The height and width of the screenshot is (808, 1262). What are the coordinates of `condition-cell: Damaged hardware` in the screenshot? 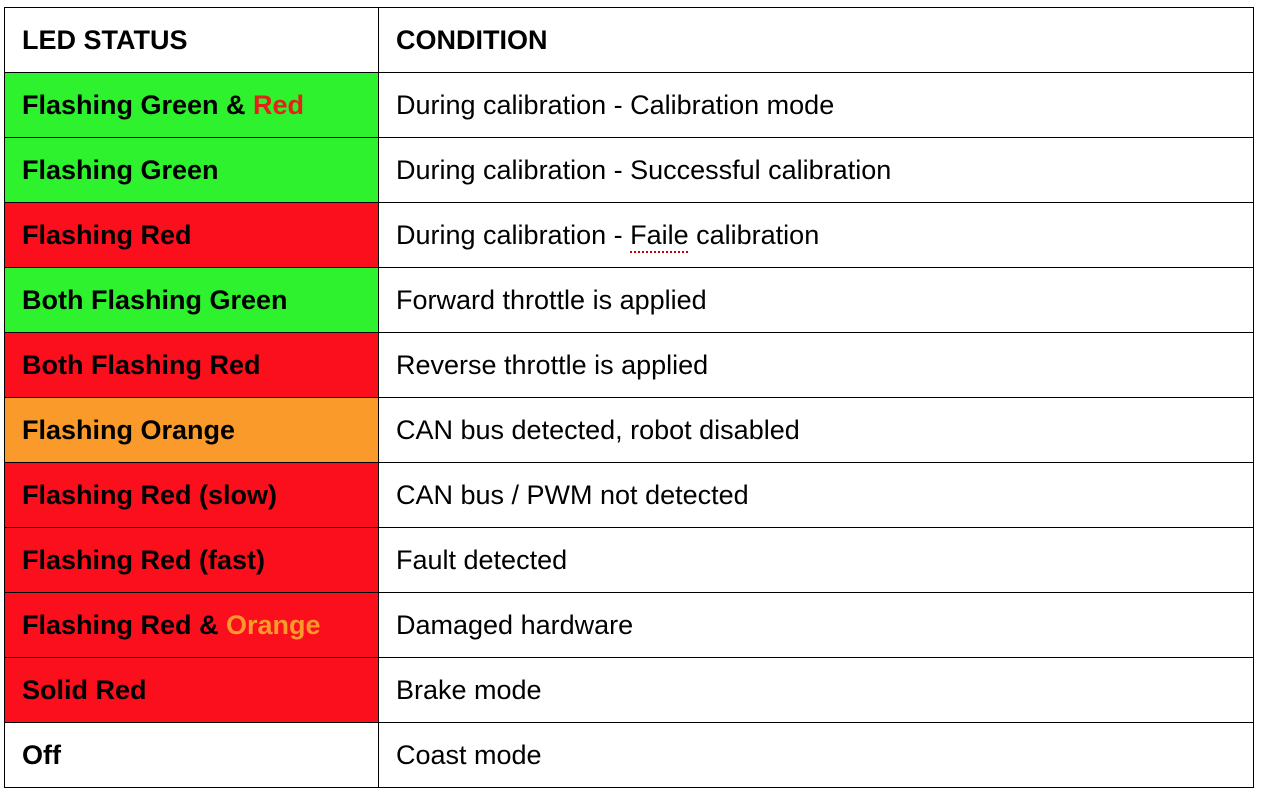 It's located at (816, 625).